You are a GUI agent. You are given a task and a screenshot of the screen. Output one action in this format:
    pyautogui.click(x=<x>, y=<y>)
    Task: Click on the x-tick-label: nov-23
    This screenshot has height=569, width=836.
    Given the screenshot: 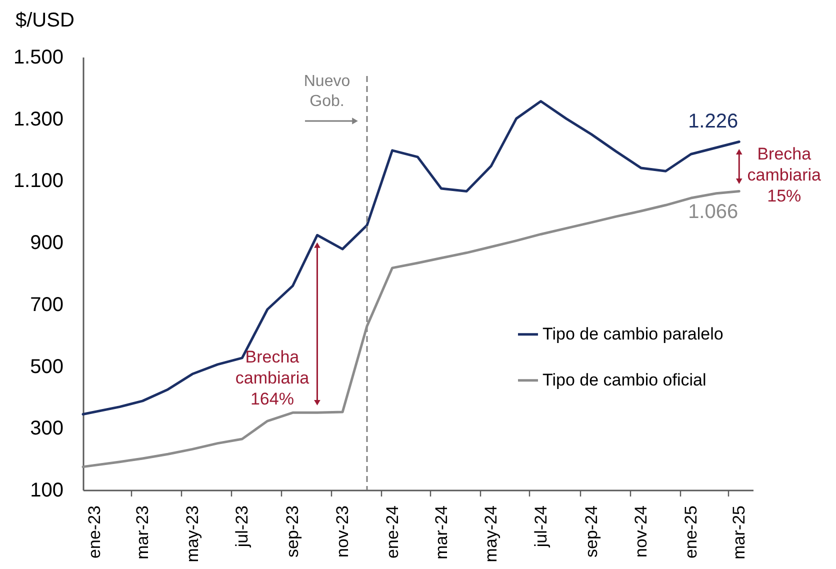 What is the action you would take?
    pyautogui.click(x=342, y=532)
    